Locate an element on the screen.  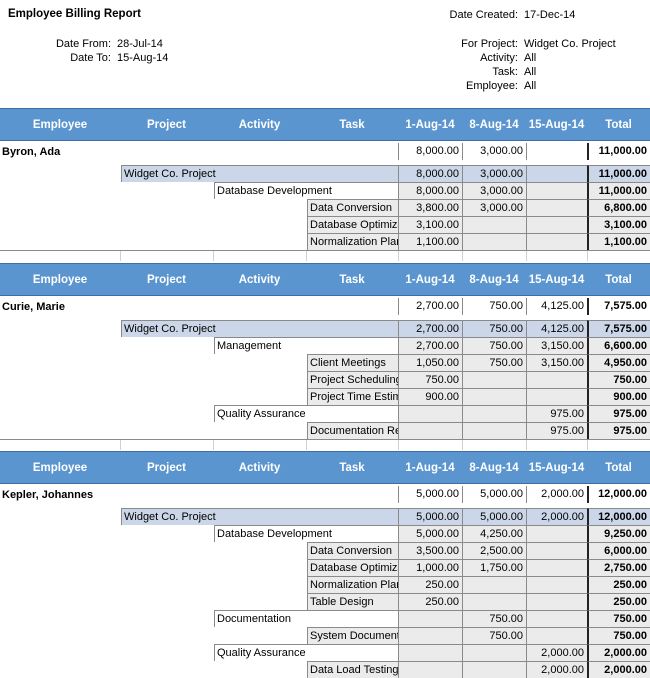
task-row: Table Design 250.00 250.00 is located at coordinates (325, 601).